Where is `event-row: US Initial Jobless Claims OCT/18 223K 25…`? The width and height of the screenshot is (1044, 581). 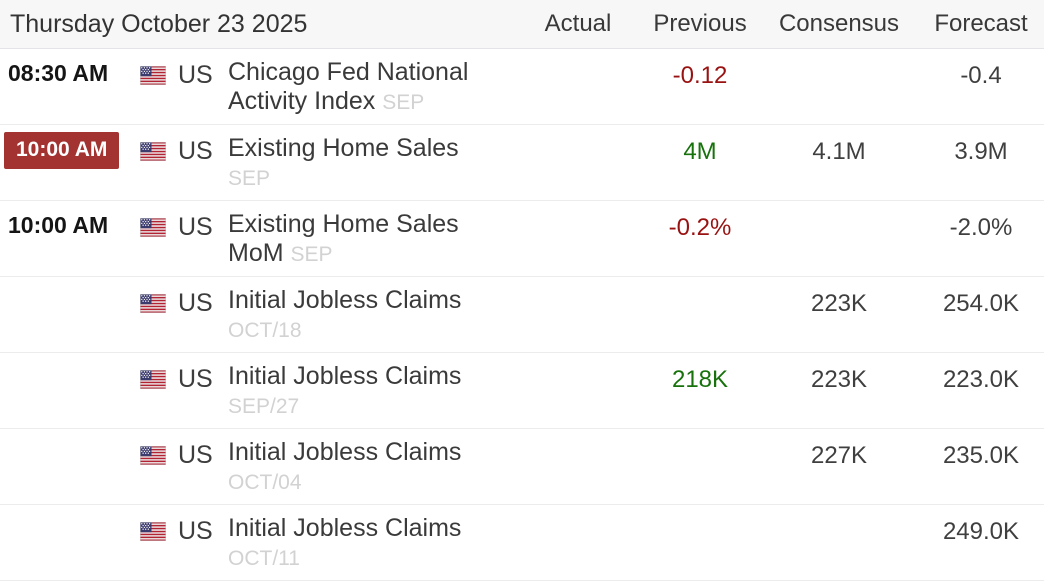
event-row: US Initial Jobless Claims OCT/18 223K 25… is located at coordinates (522, 314).